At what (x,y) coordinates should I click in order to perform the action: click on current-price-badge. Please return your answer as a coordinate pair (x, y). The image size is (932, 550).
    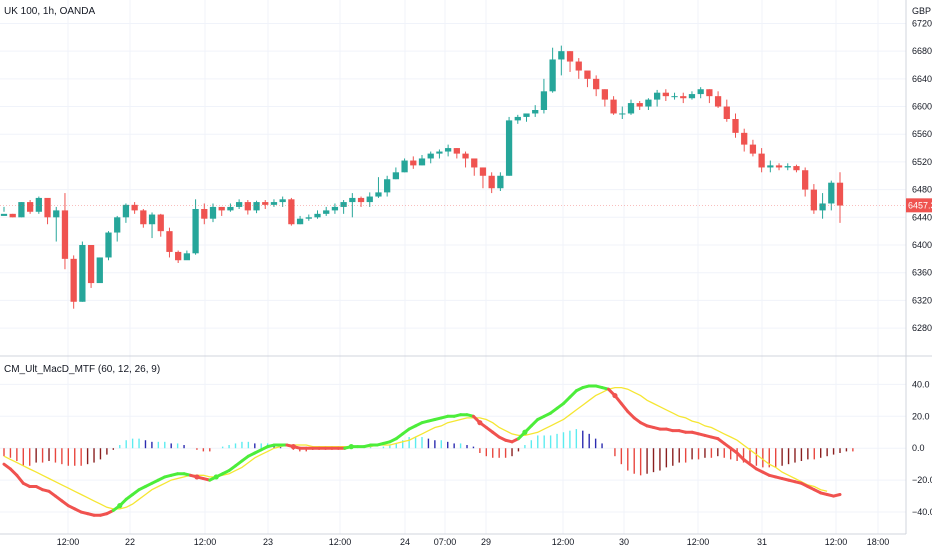
    Looking at the image, I should click on (919, 205).